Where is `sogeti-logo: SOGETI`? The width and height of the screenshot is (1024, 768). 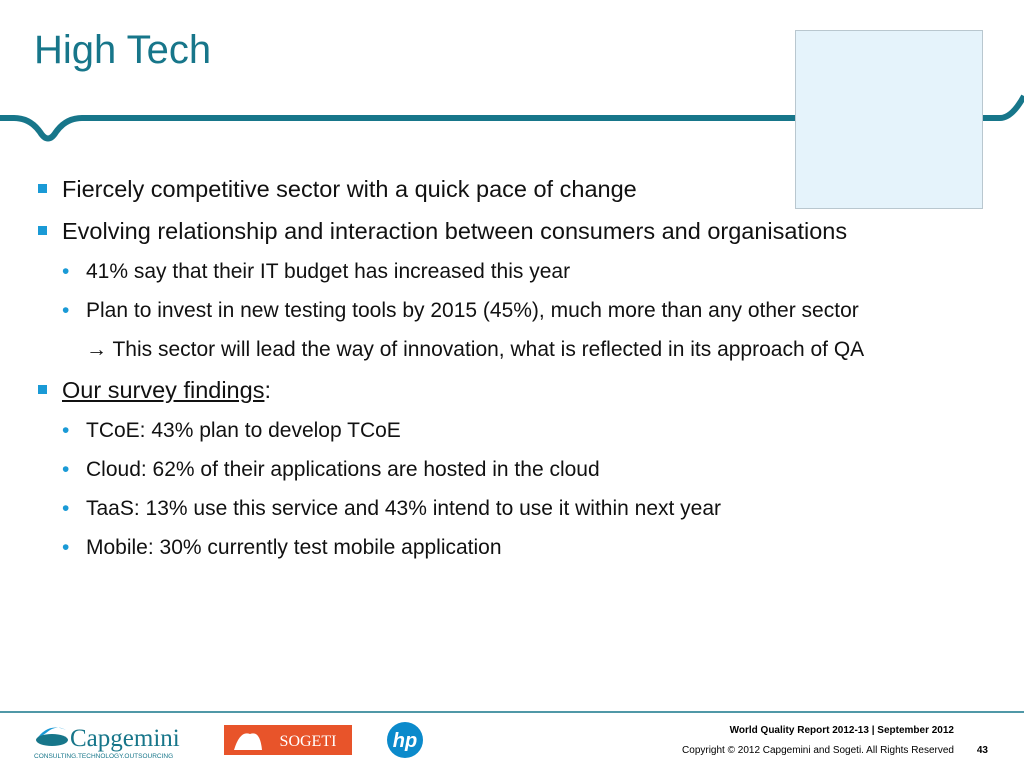
sogeti-logo: SOGETI is located at coordinates (288, 740).